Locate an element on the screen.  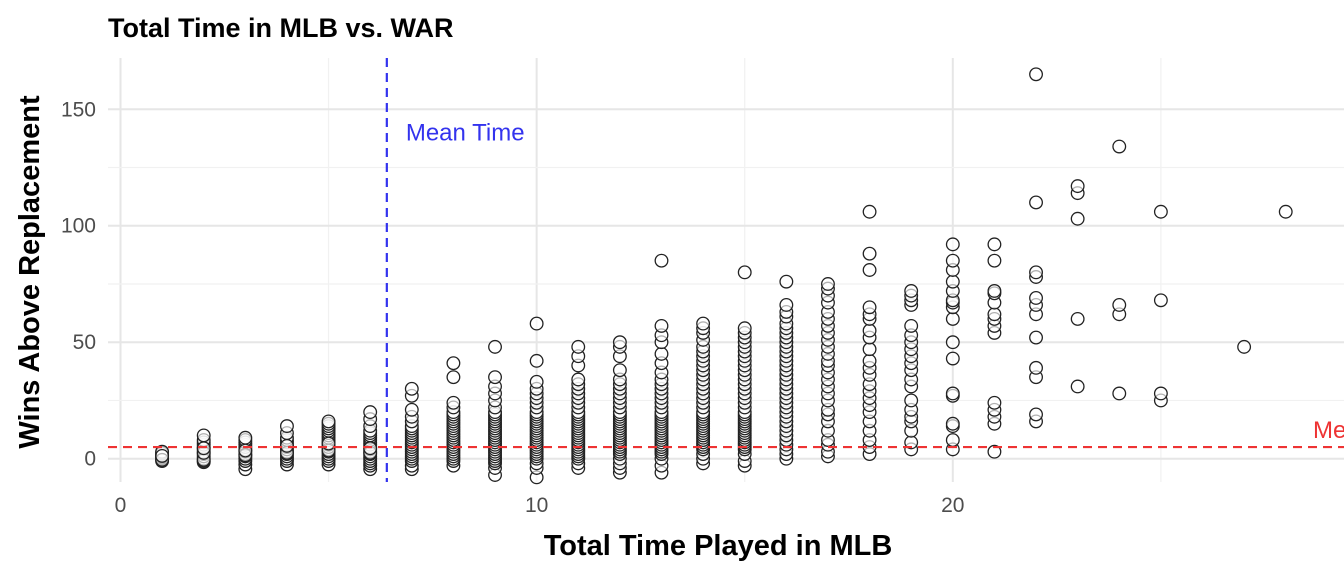
x-tick-label: 0 is located at coordinates (121, 505).